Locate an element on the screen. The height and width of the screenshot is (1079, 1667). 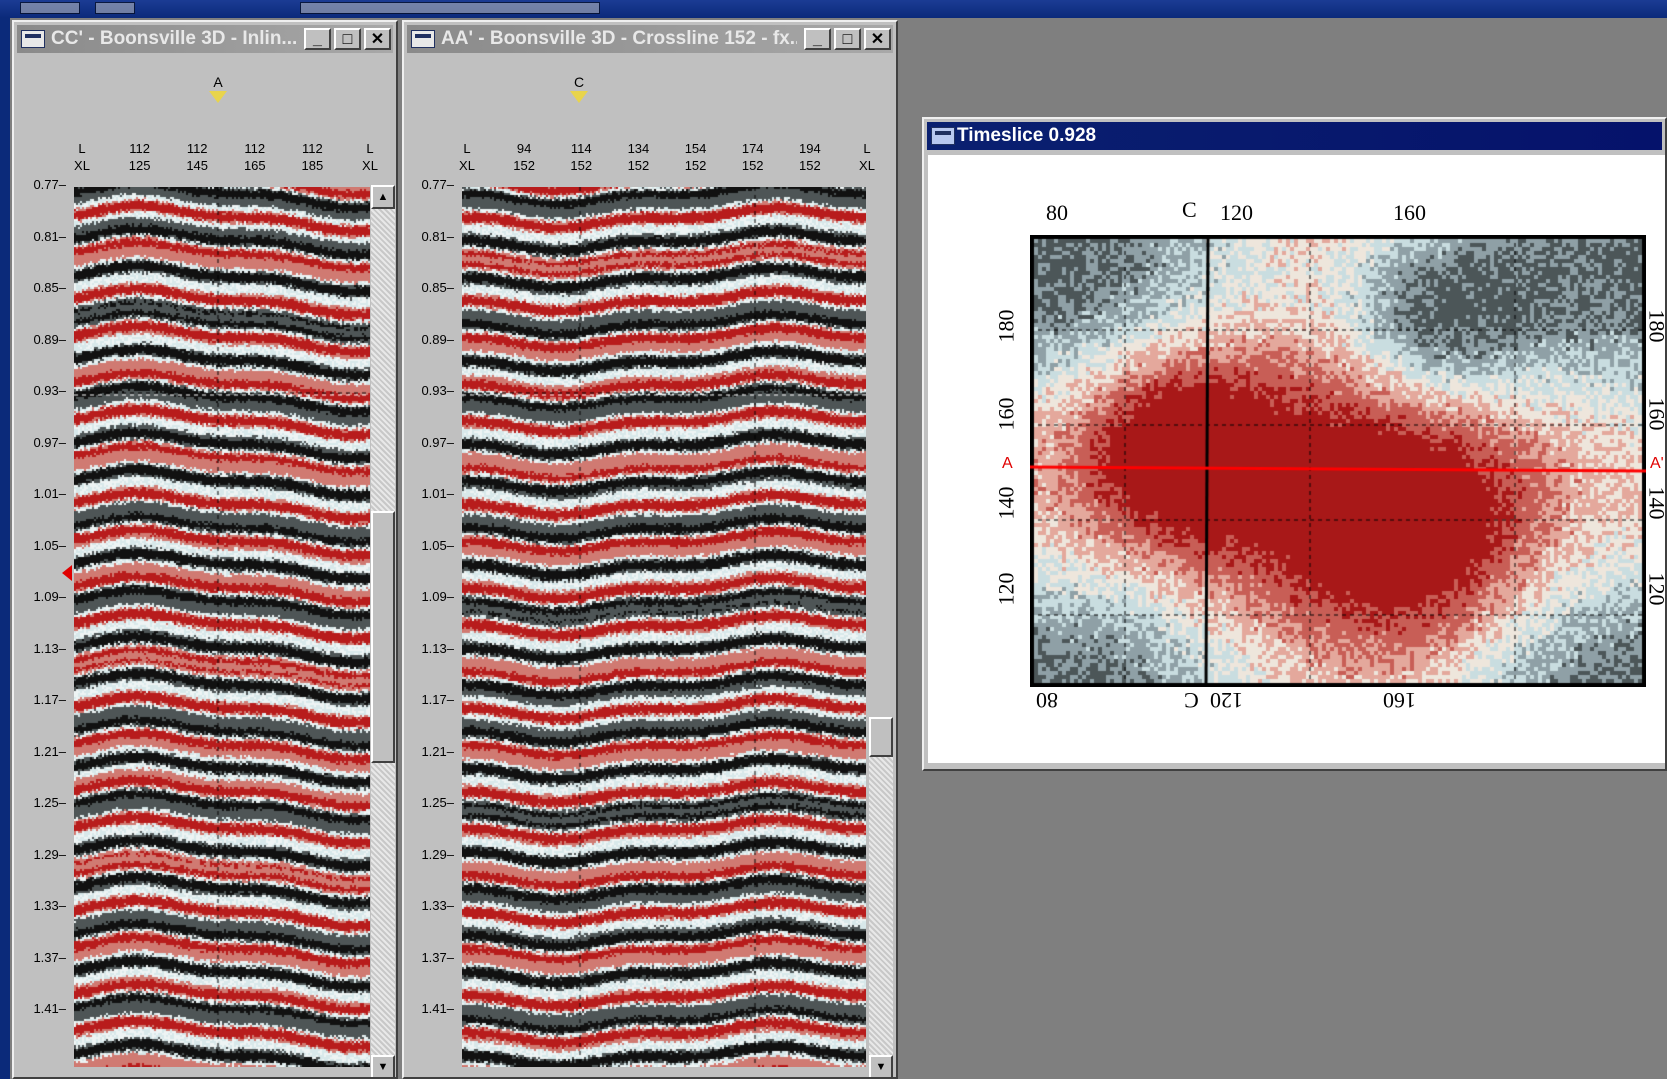
map-top-label: 80 is located at coordinates (1057, 212).